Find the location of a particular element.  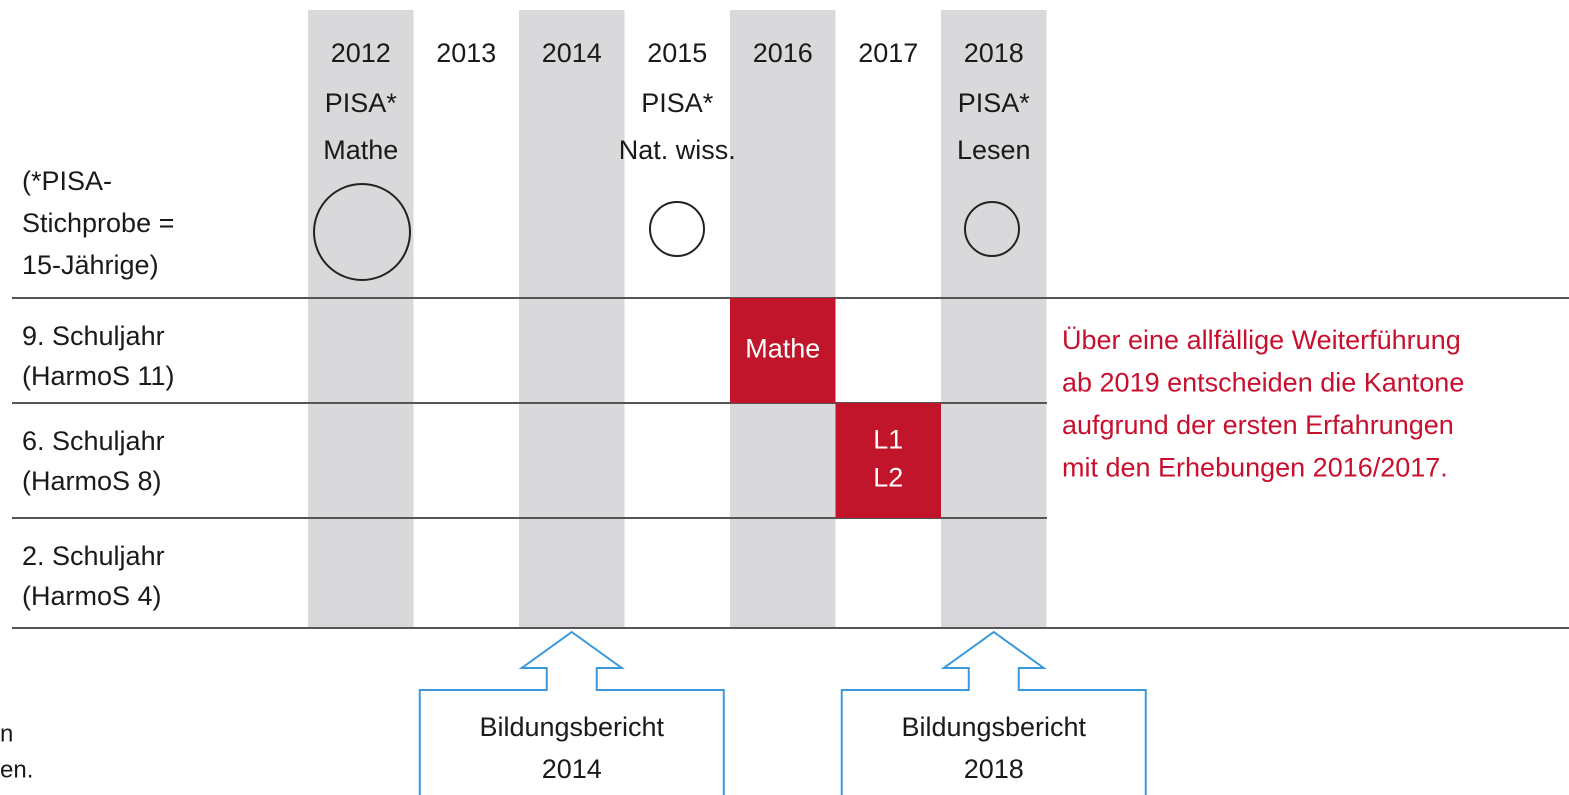

year-label: 2014 is located at coordinates (572, 53).